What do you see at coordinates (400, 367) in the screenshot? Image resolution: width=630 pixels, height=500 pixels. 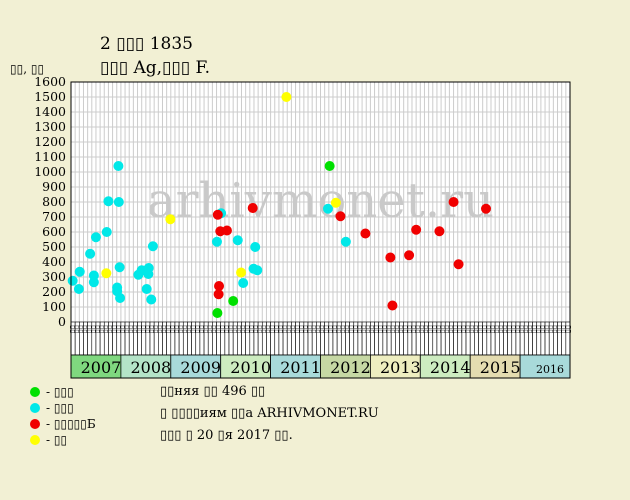 I see `x-year-label: 2013` at bounding box center [400, 367].